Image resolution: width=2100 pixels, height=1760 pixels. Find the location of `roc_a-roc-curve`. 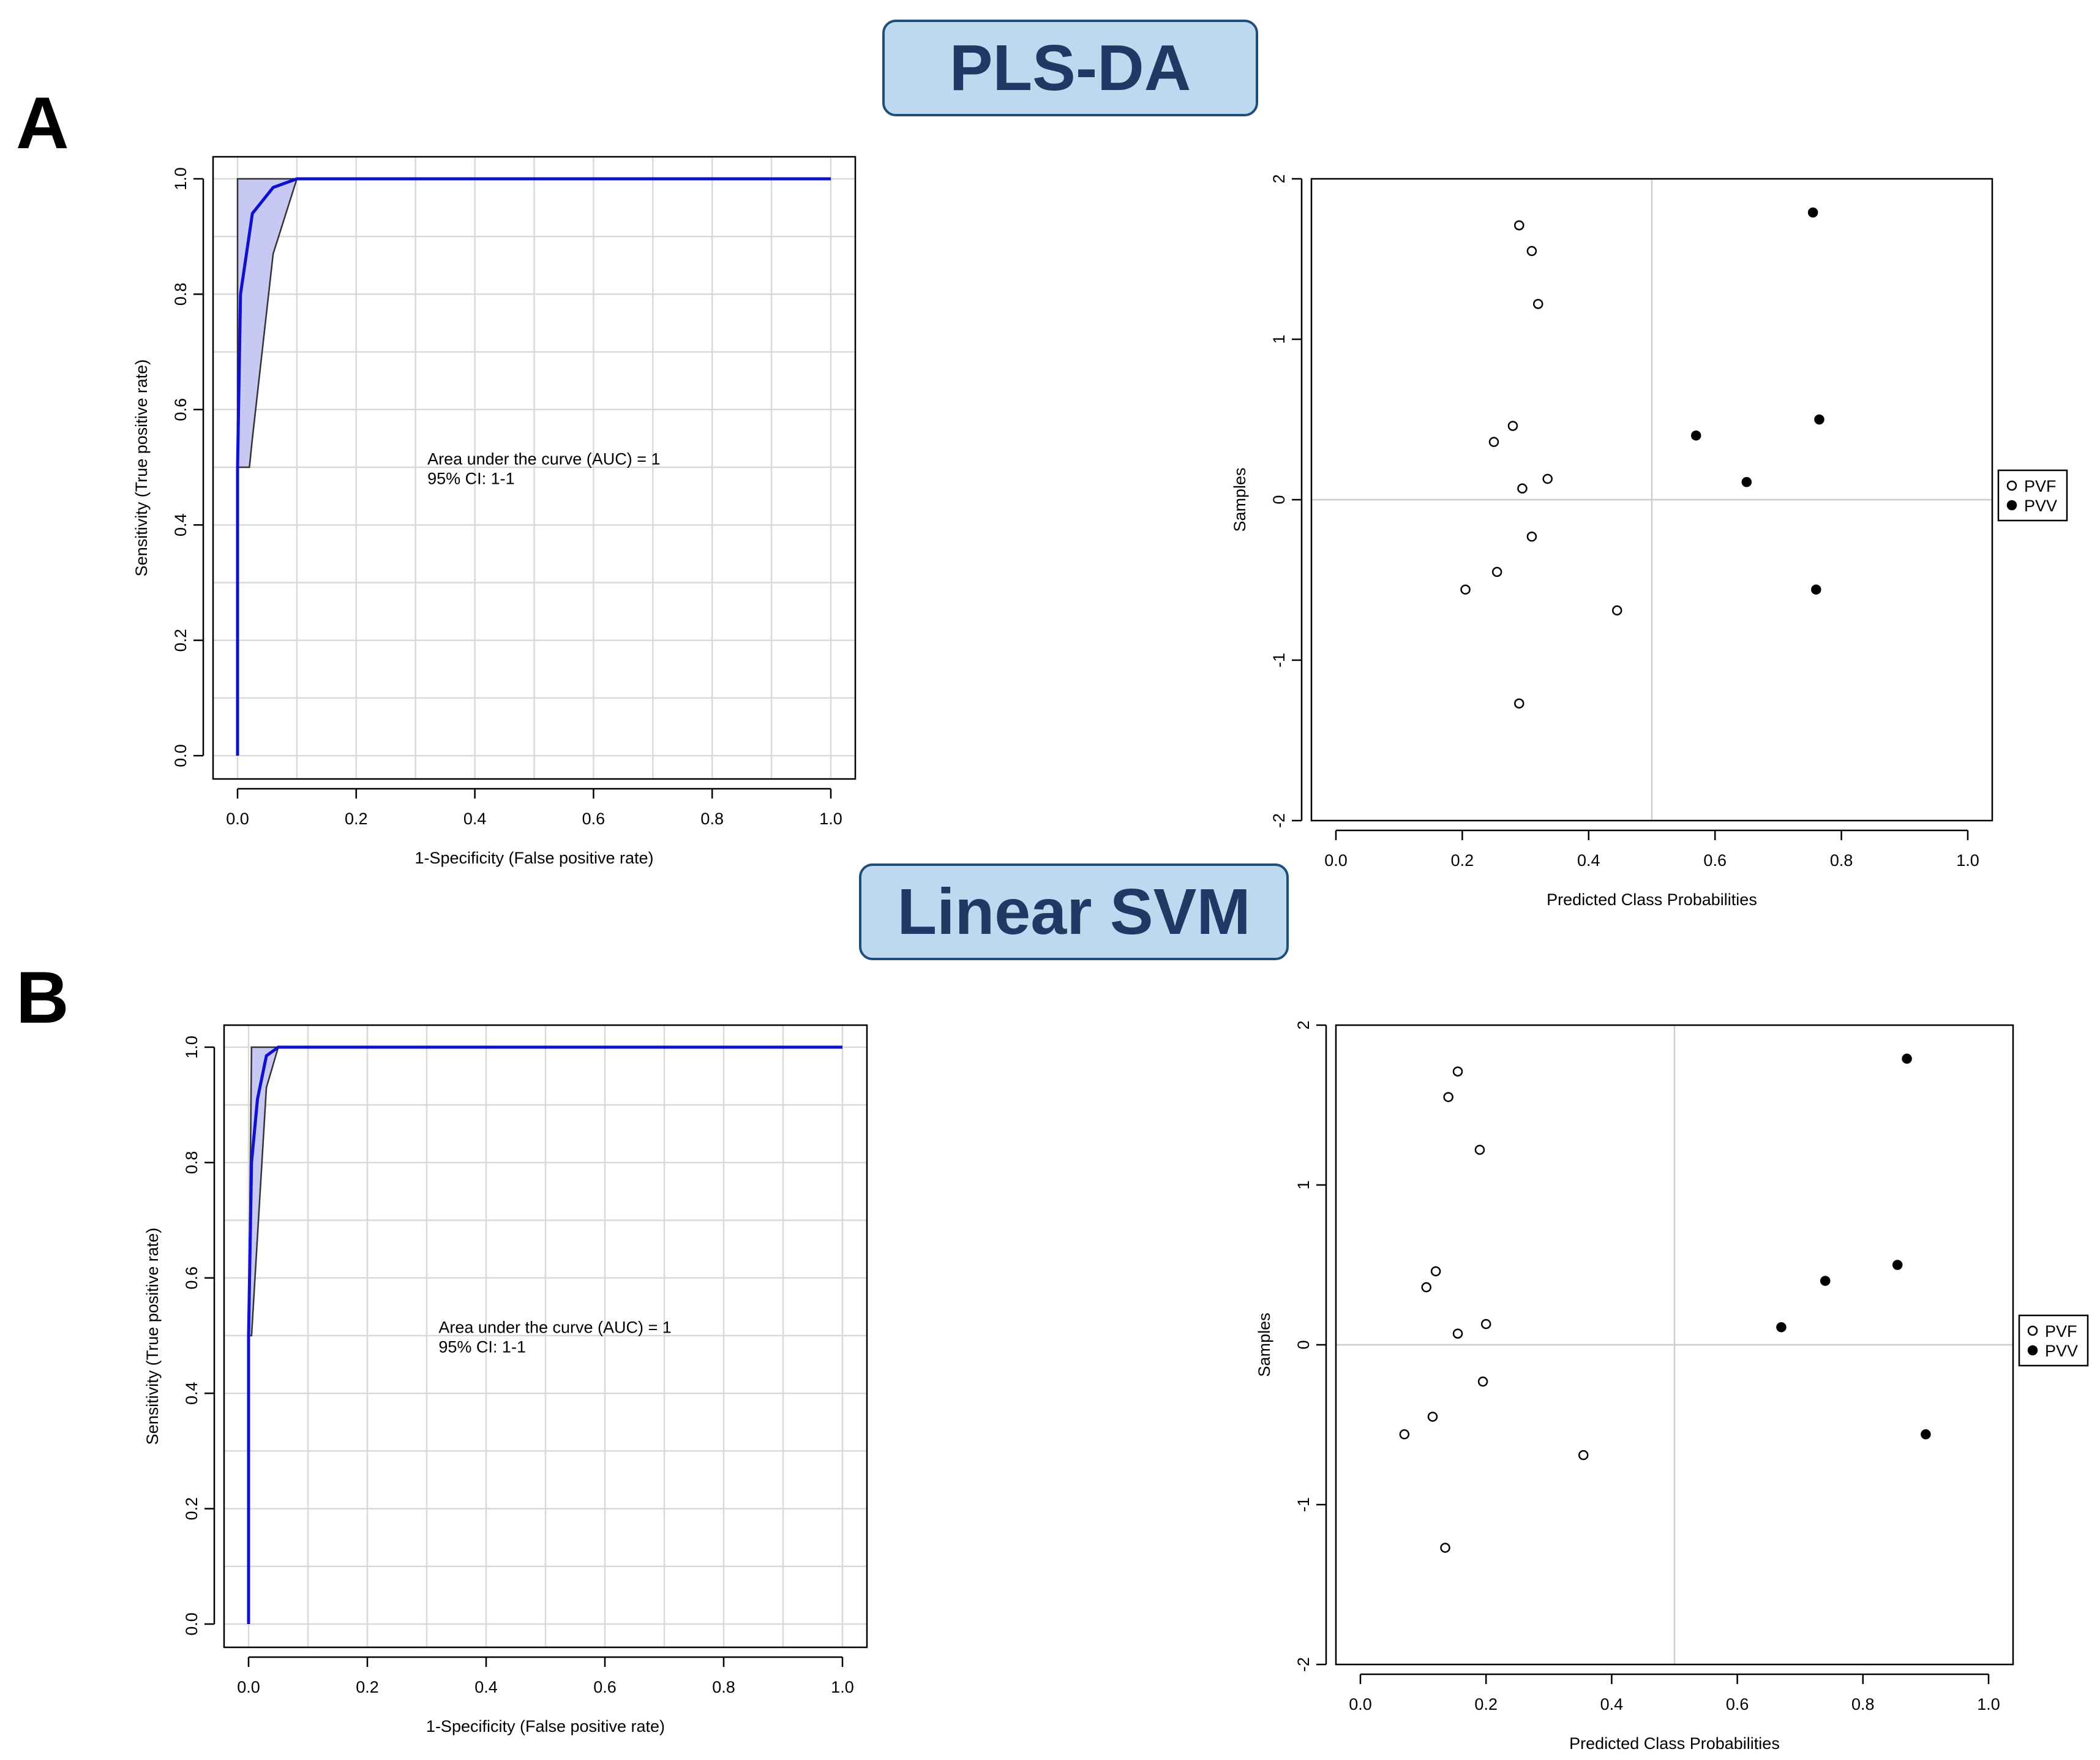

roc_a-roc-curve is located at coordinates (533, 466).